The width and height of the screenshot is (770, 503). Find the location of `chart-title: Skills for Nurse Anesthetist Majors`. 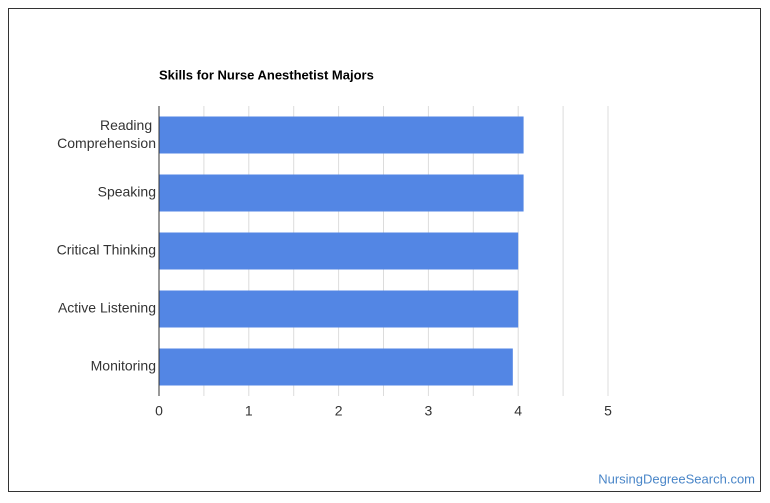

chart-title: Skills for Nurse Anesthetist Majors is located at coordinates (266, 74).